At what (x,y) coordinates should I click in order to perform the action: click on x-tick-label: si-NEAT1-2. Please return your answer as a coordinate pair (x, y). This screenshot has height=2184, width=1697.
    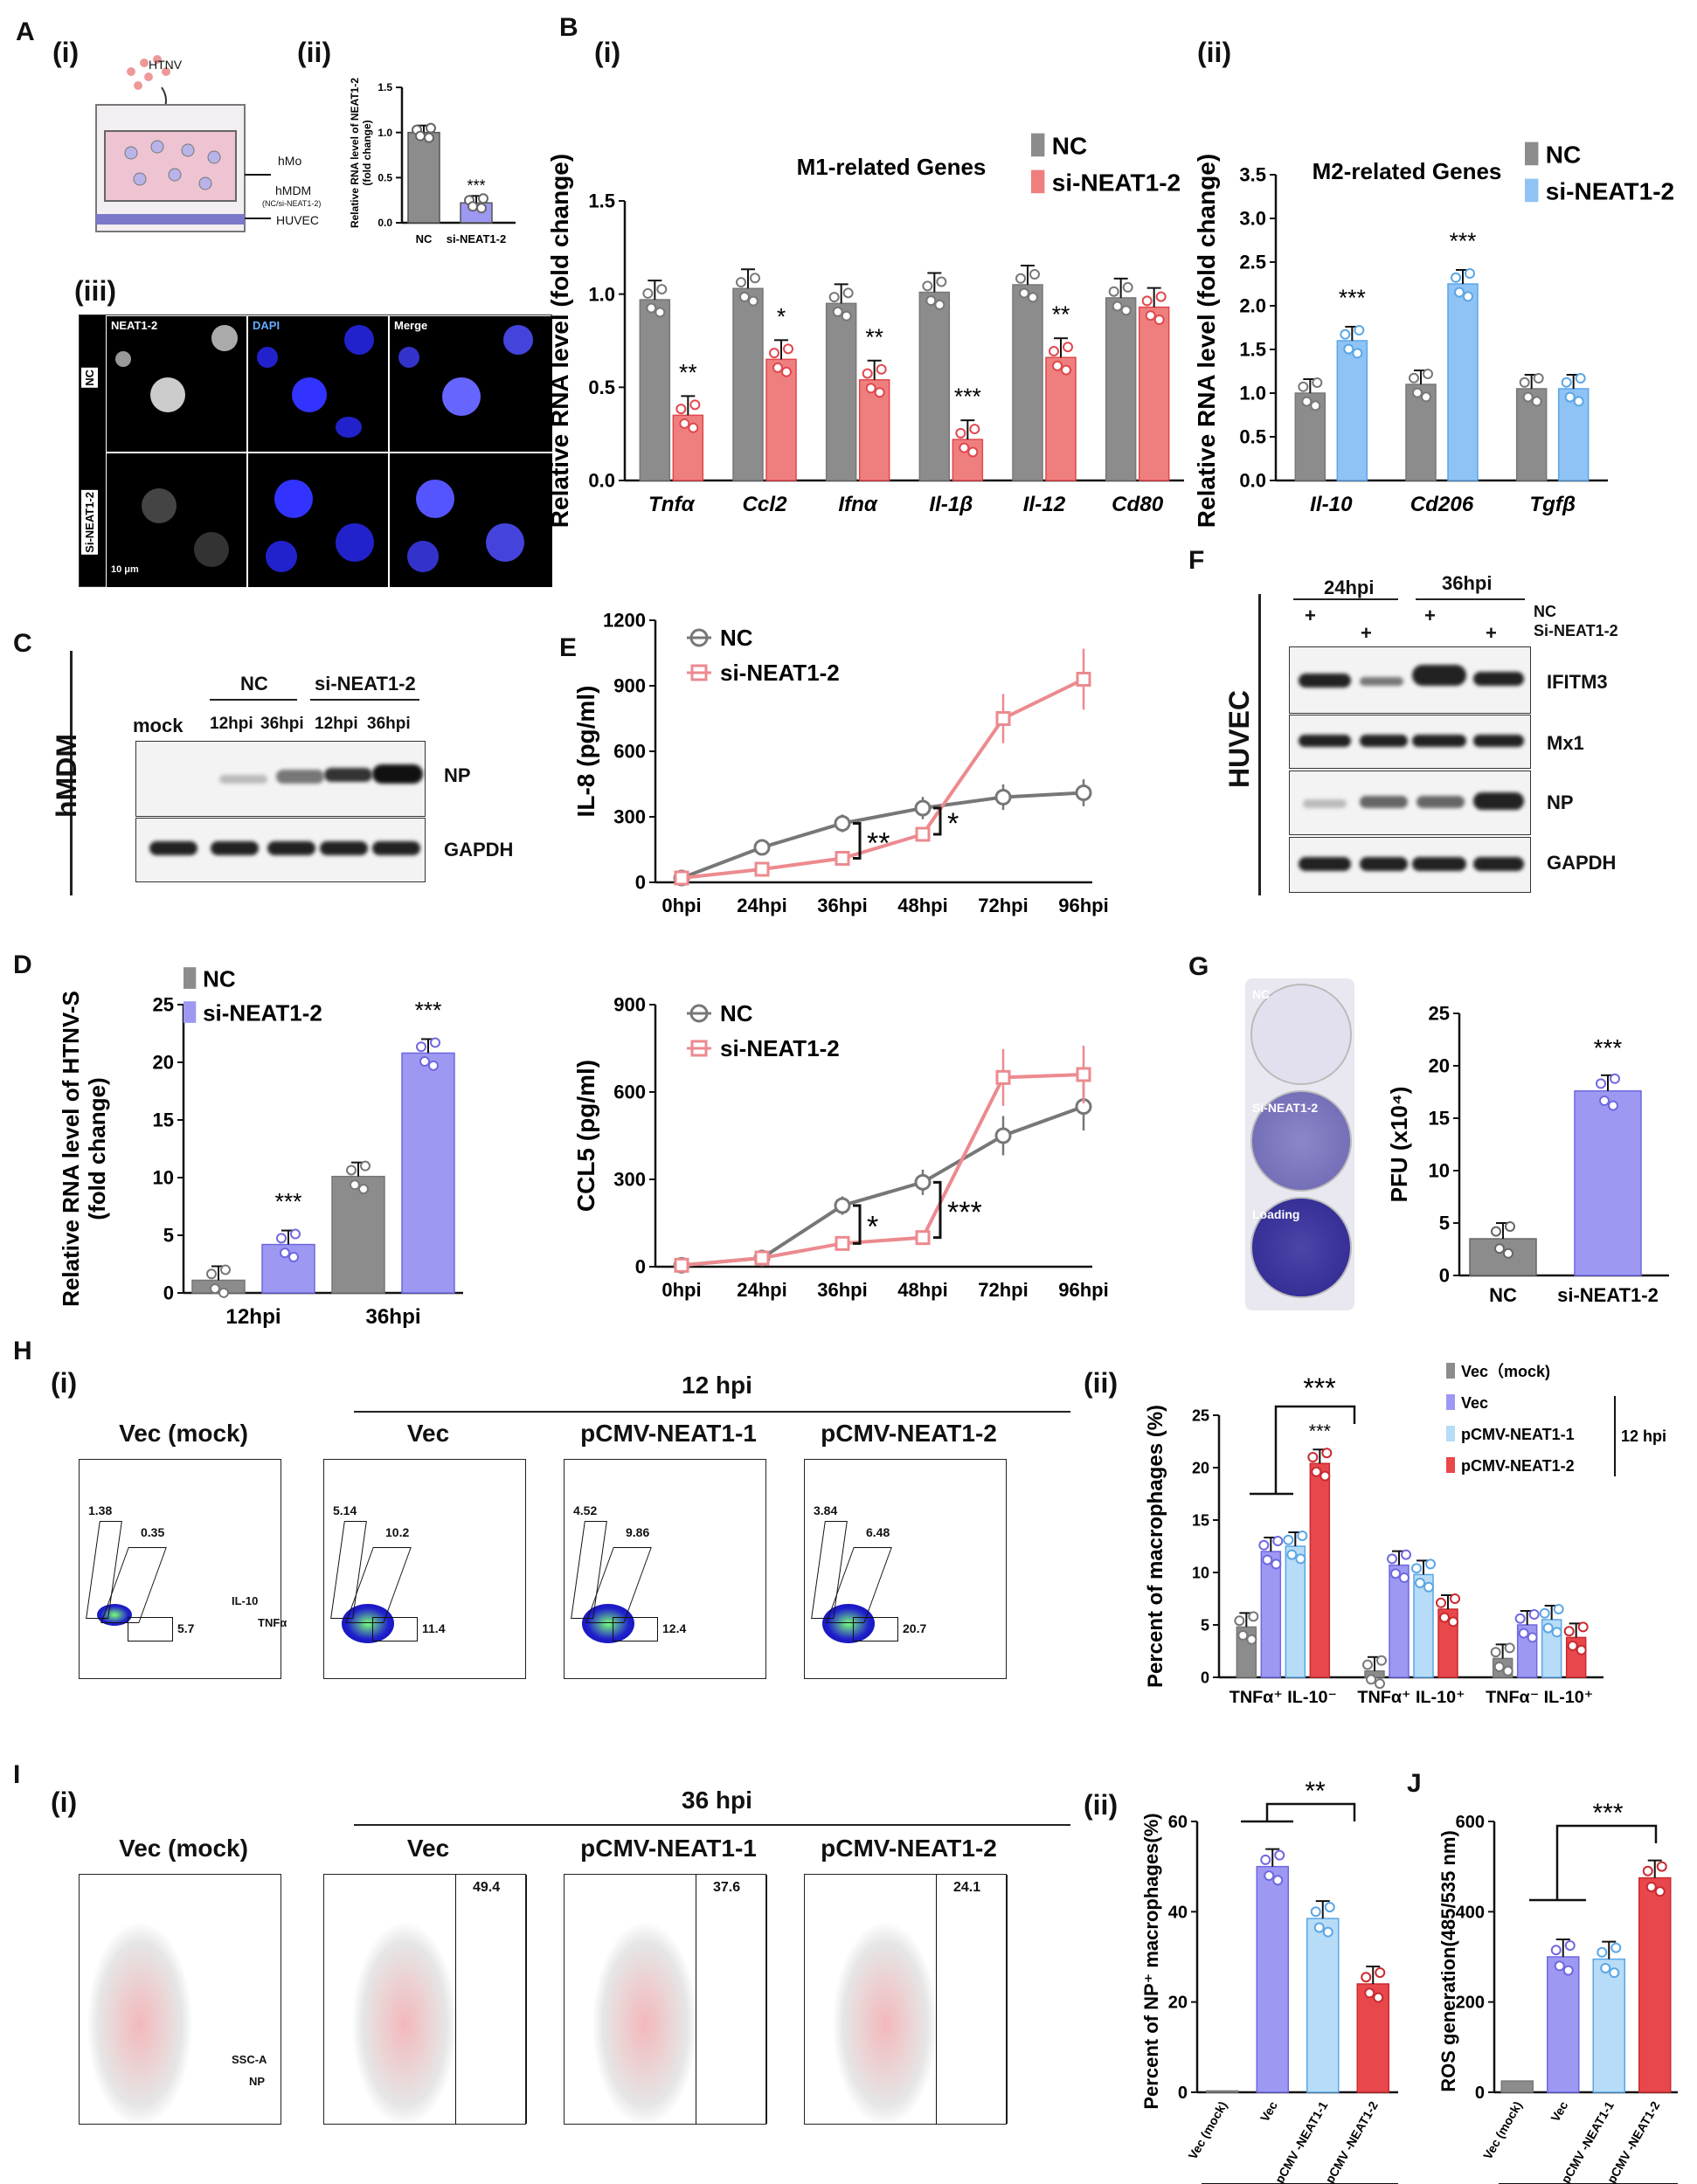
    Looking at the image, I should click on (1608, 1295).